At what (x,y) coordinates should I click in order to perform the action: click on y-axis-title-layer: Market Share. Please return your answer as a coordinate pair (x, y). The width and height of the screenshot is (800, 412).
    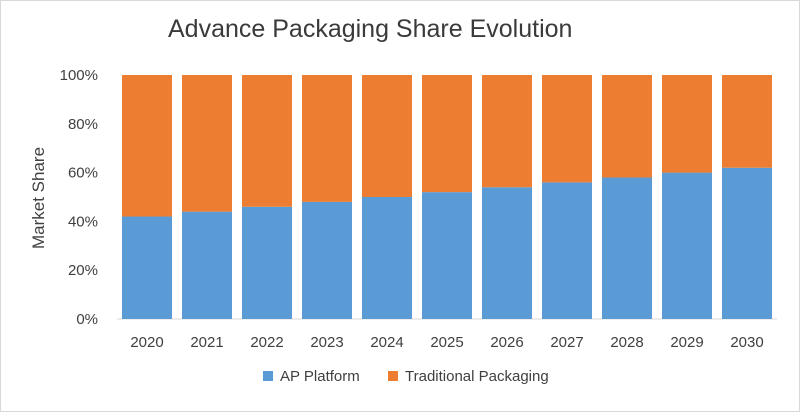
    Looking at the image, I should click on (38, 198).